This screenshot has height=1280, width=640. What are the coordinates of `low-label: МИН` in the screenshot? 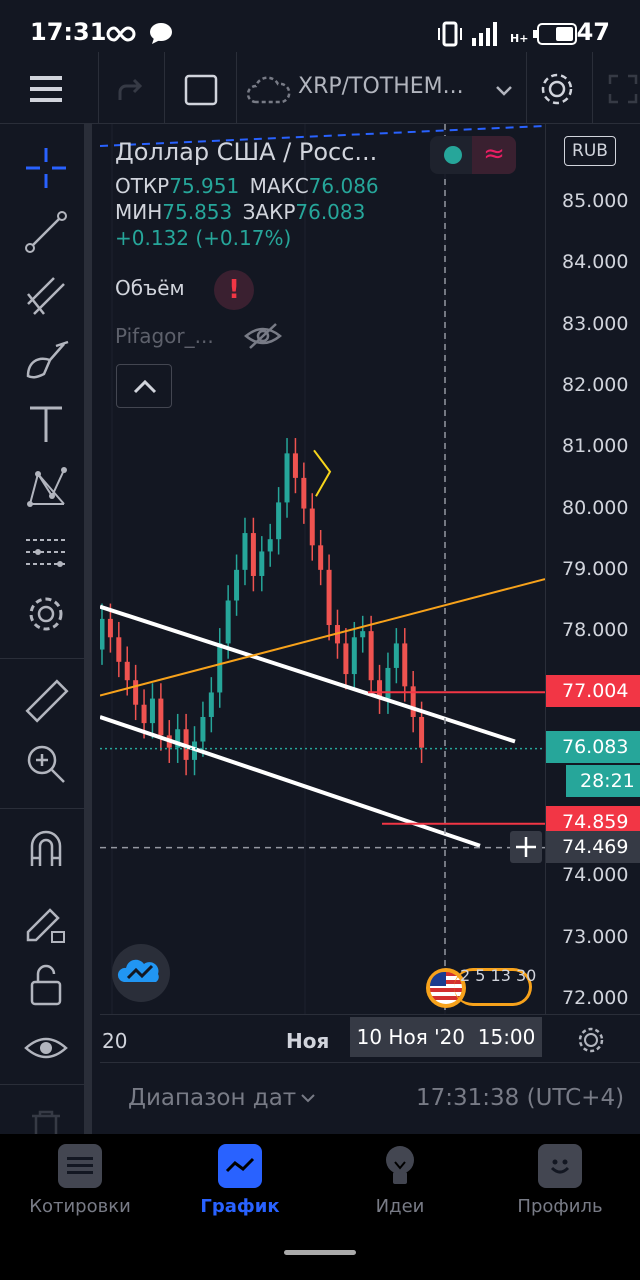 It's located at (139, 212).